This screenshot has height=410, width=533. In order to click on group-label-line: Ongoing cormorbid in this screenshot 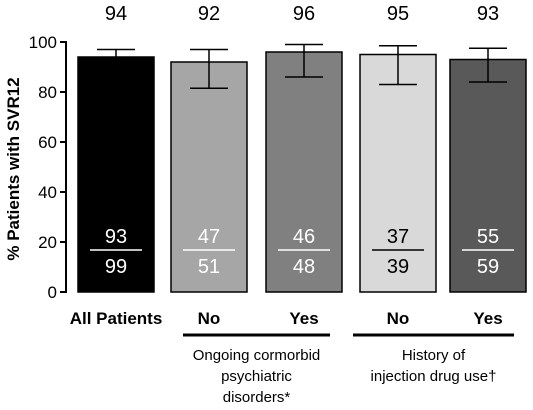, I will do `click(257, 355)`.